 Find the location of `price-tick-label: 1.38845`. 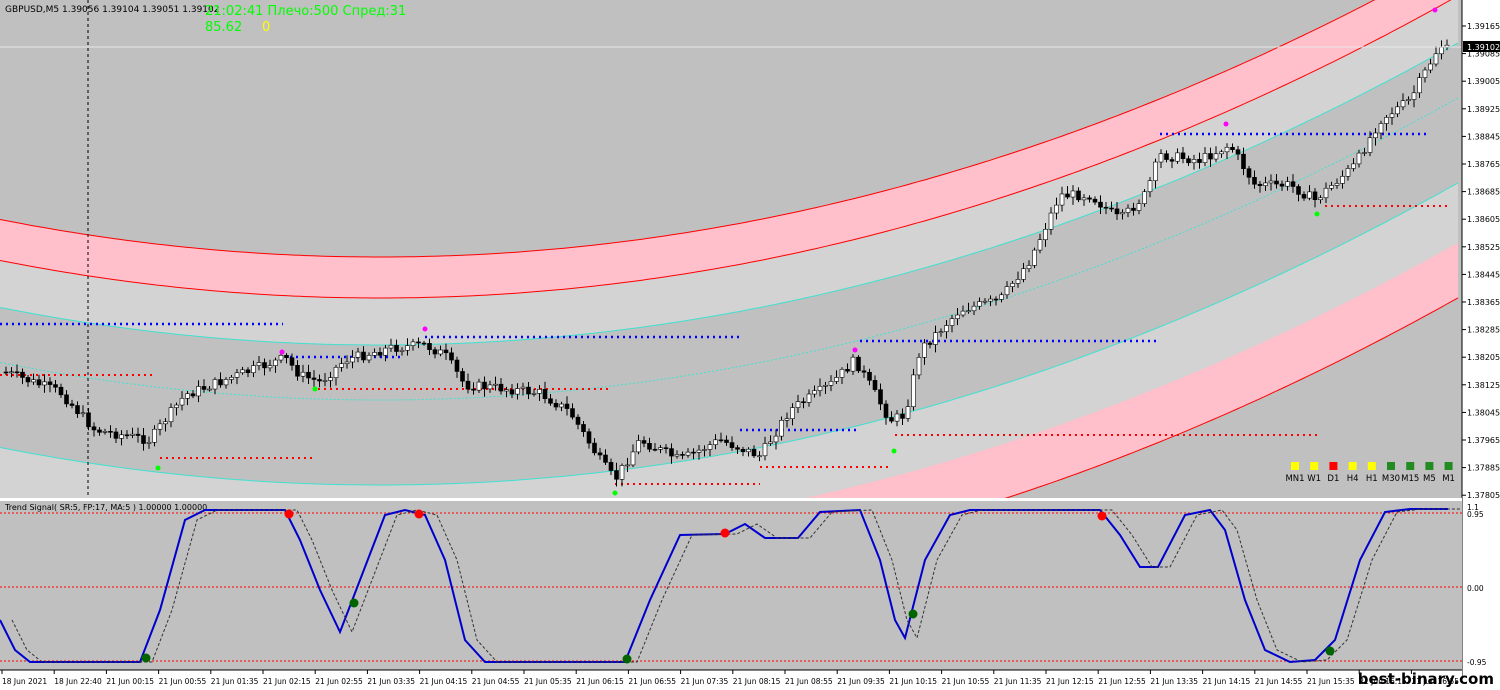

price-tick-label: 1.38845 is located at coordinates (1483, 136).